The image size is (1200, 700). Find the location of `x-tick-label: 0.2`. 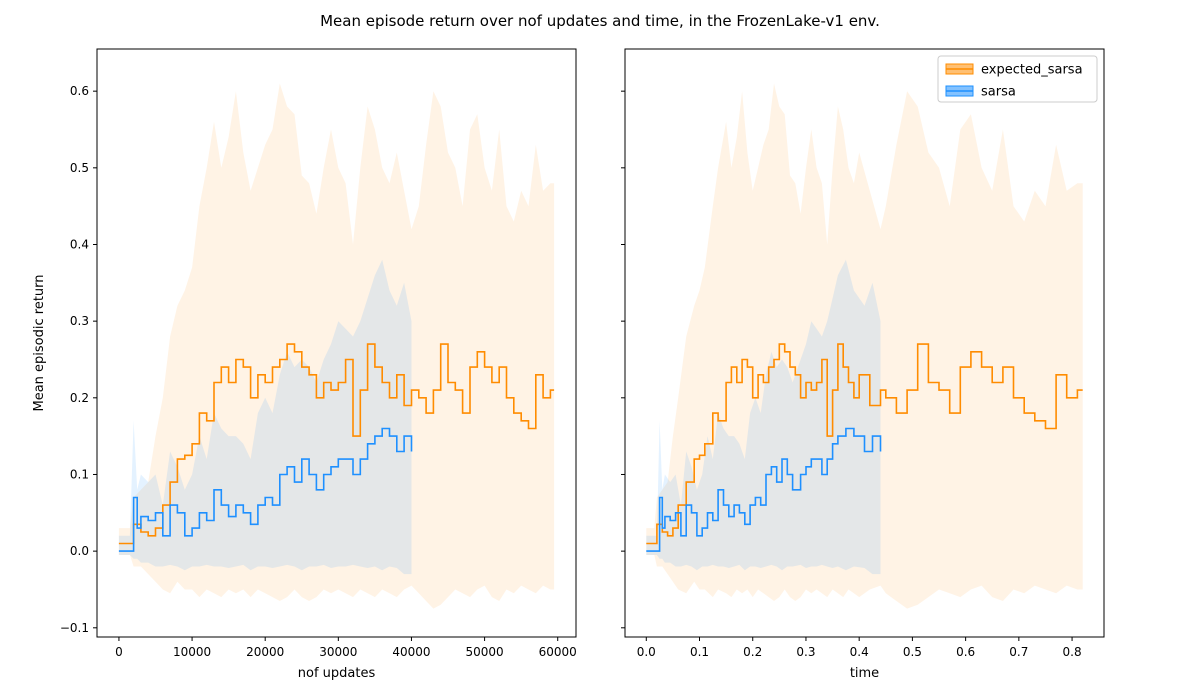

x-tick-label: 0.2 is located at coordinates (752, 652).